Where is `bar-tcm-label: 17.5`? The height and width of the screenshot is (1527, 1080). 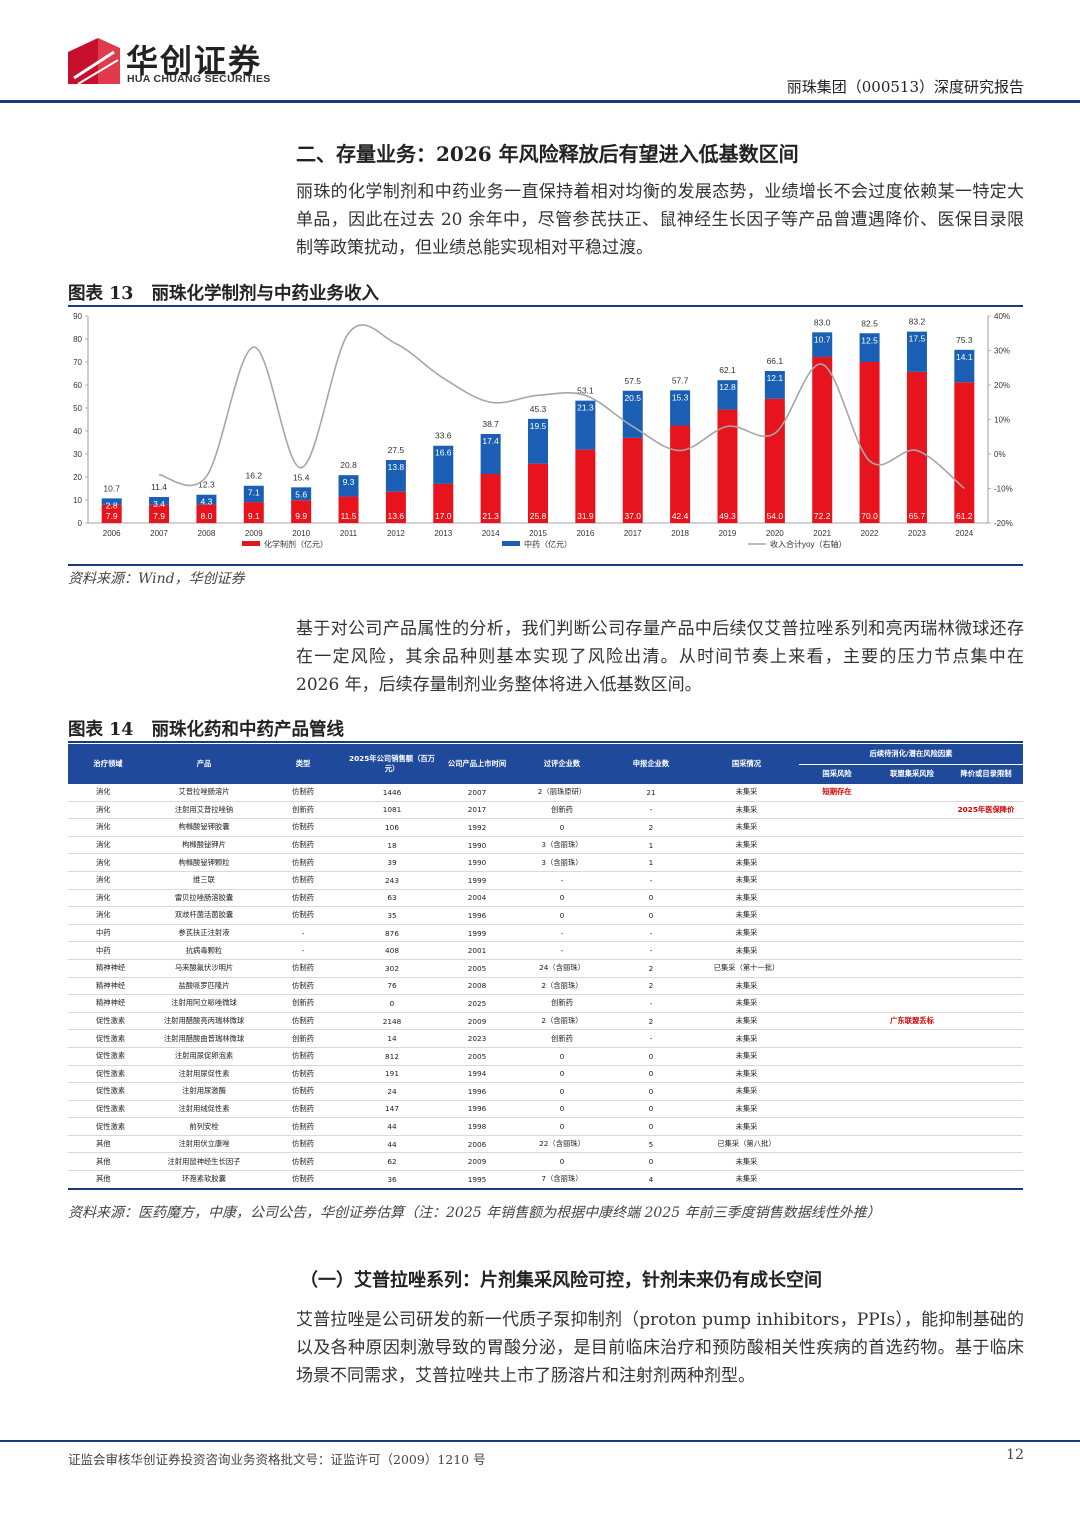
bar-tcm-label: 17.5 is located at coordinates (917, 339).